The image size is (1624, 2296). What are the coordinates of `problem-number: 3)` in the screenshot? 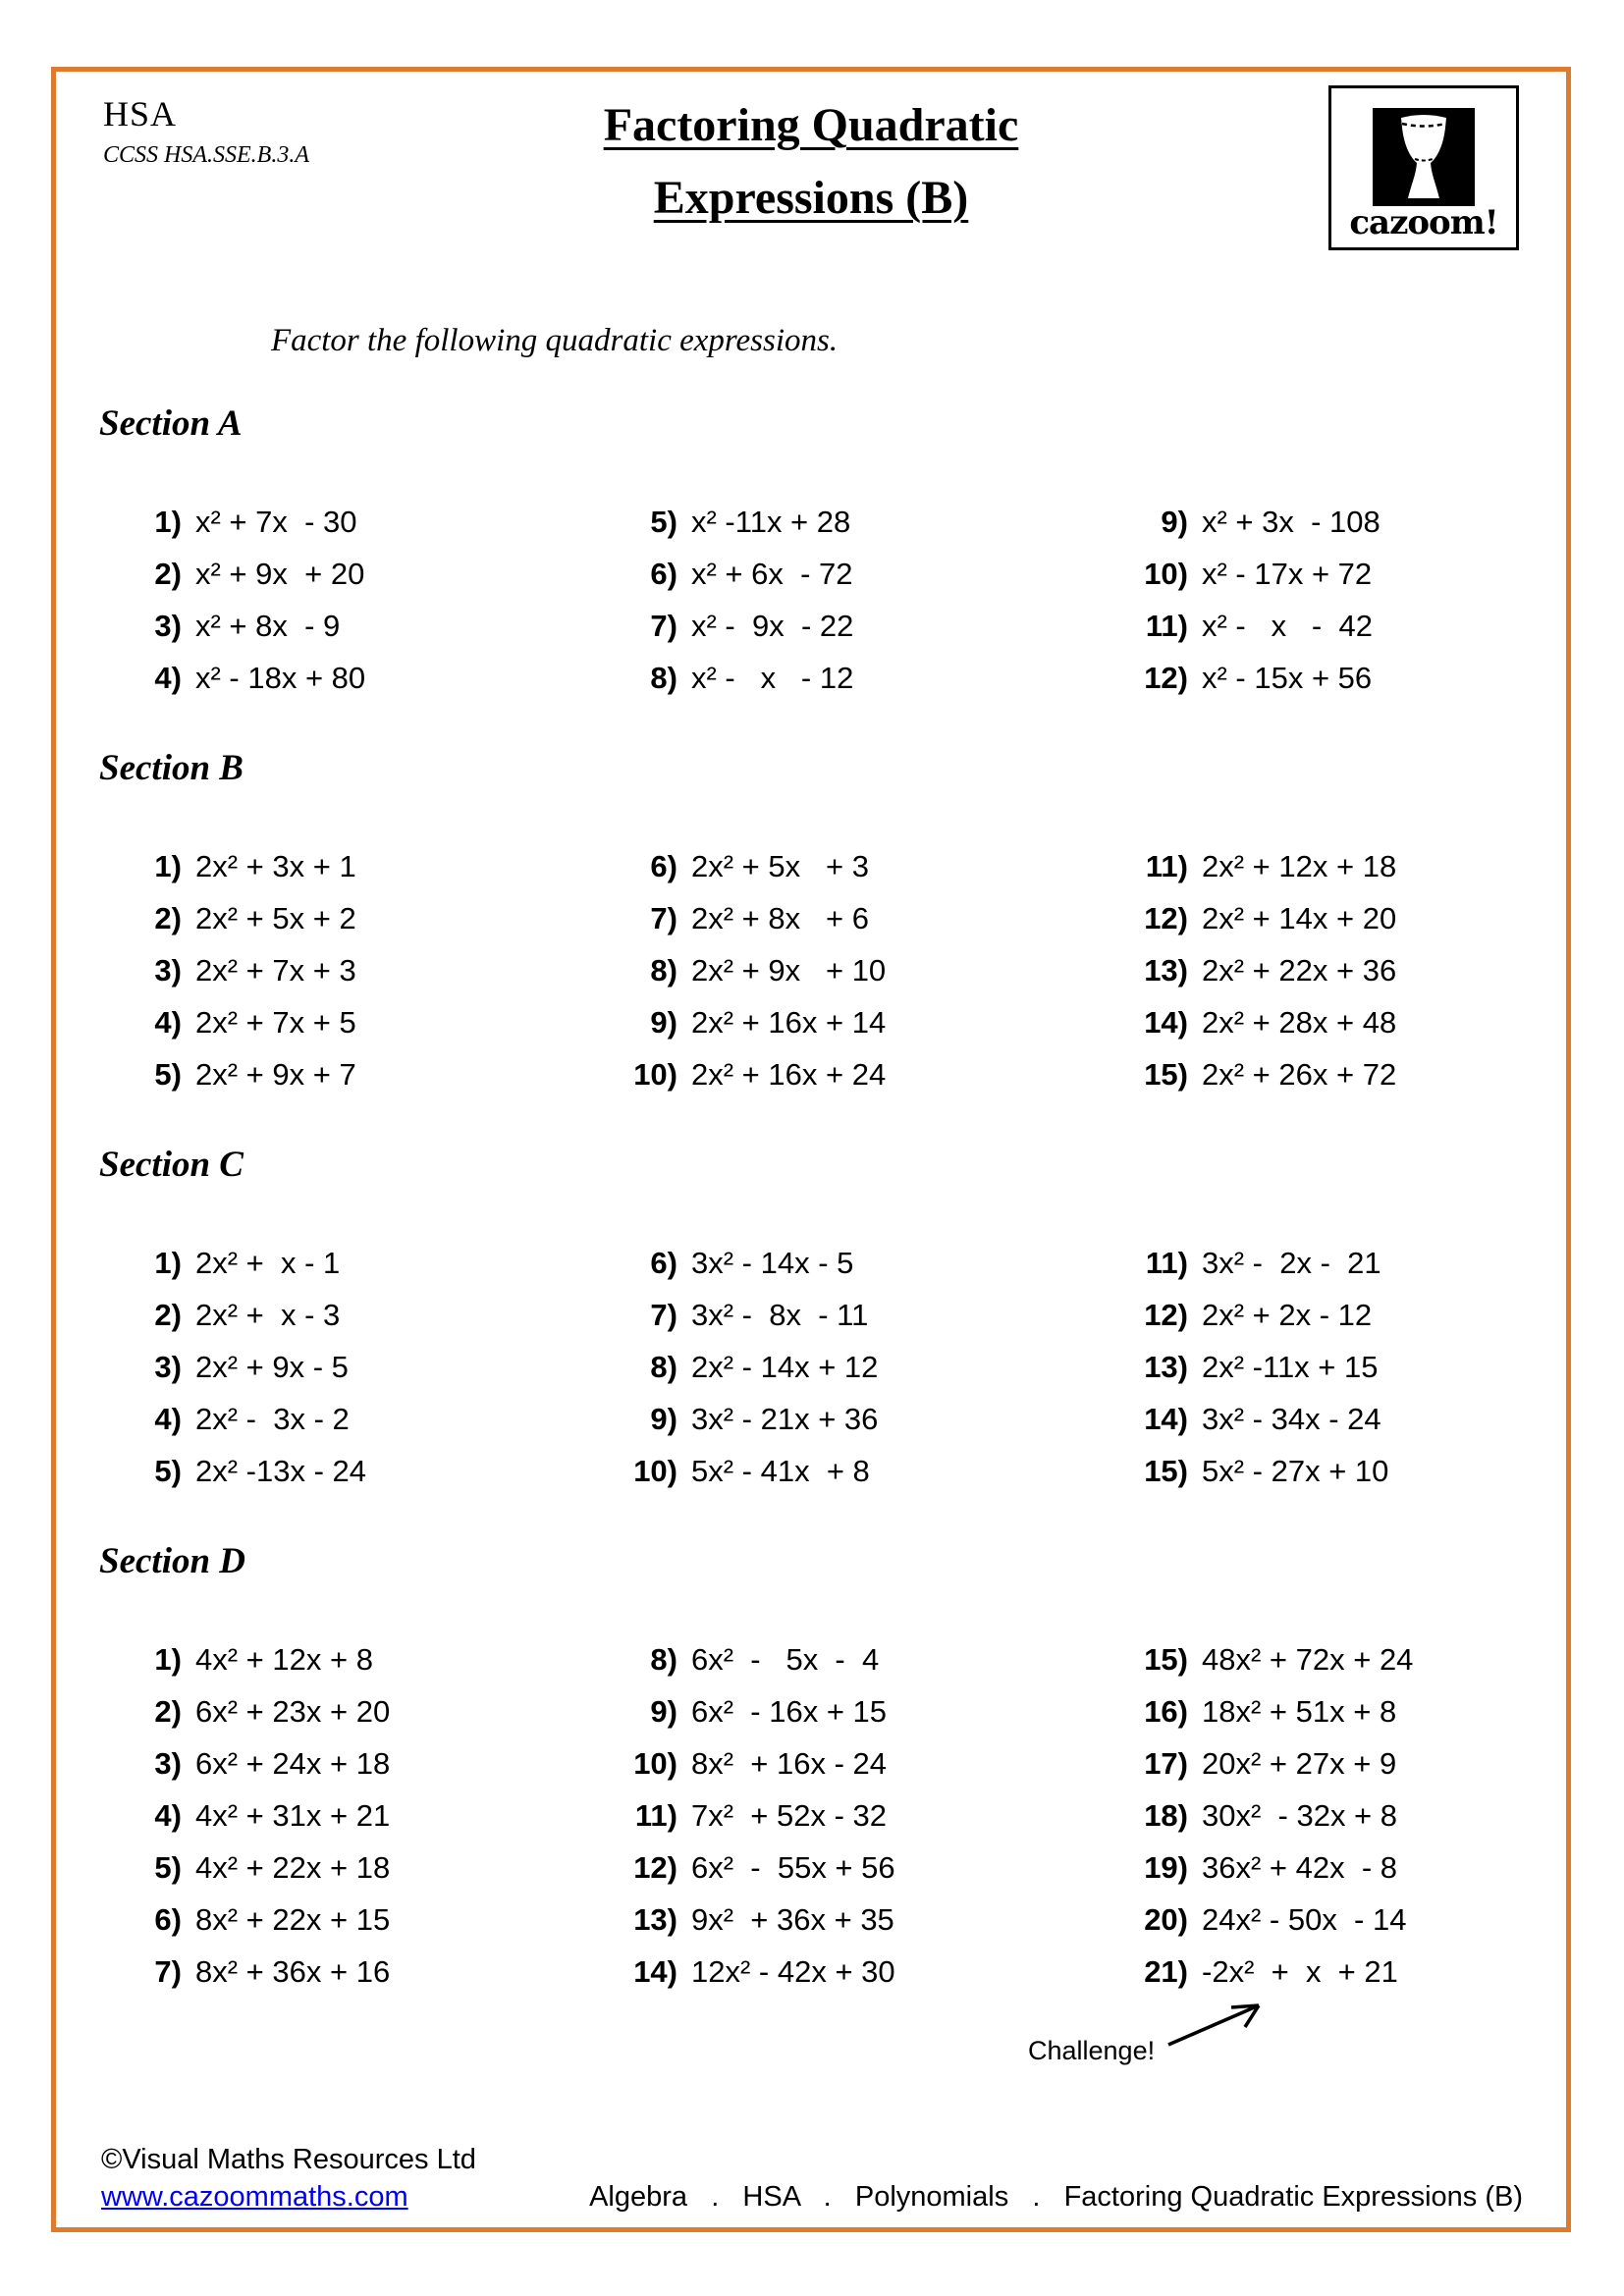 It's located at (168, 971).